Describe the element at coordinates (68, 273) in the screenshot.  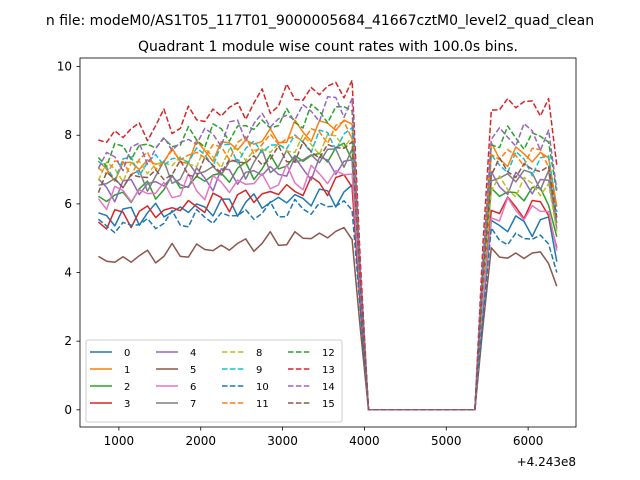
I see `y-tick-label-4: 4` at that location.